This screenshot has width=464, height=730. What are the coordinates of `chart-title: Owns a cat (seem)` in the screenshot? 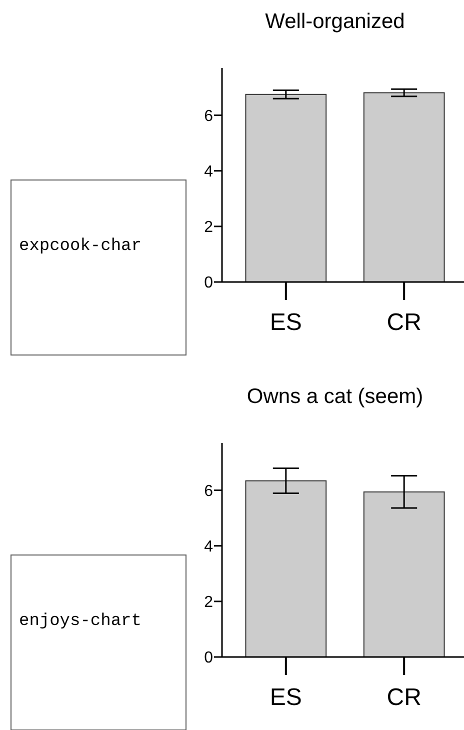 It's located at (335, 396).